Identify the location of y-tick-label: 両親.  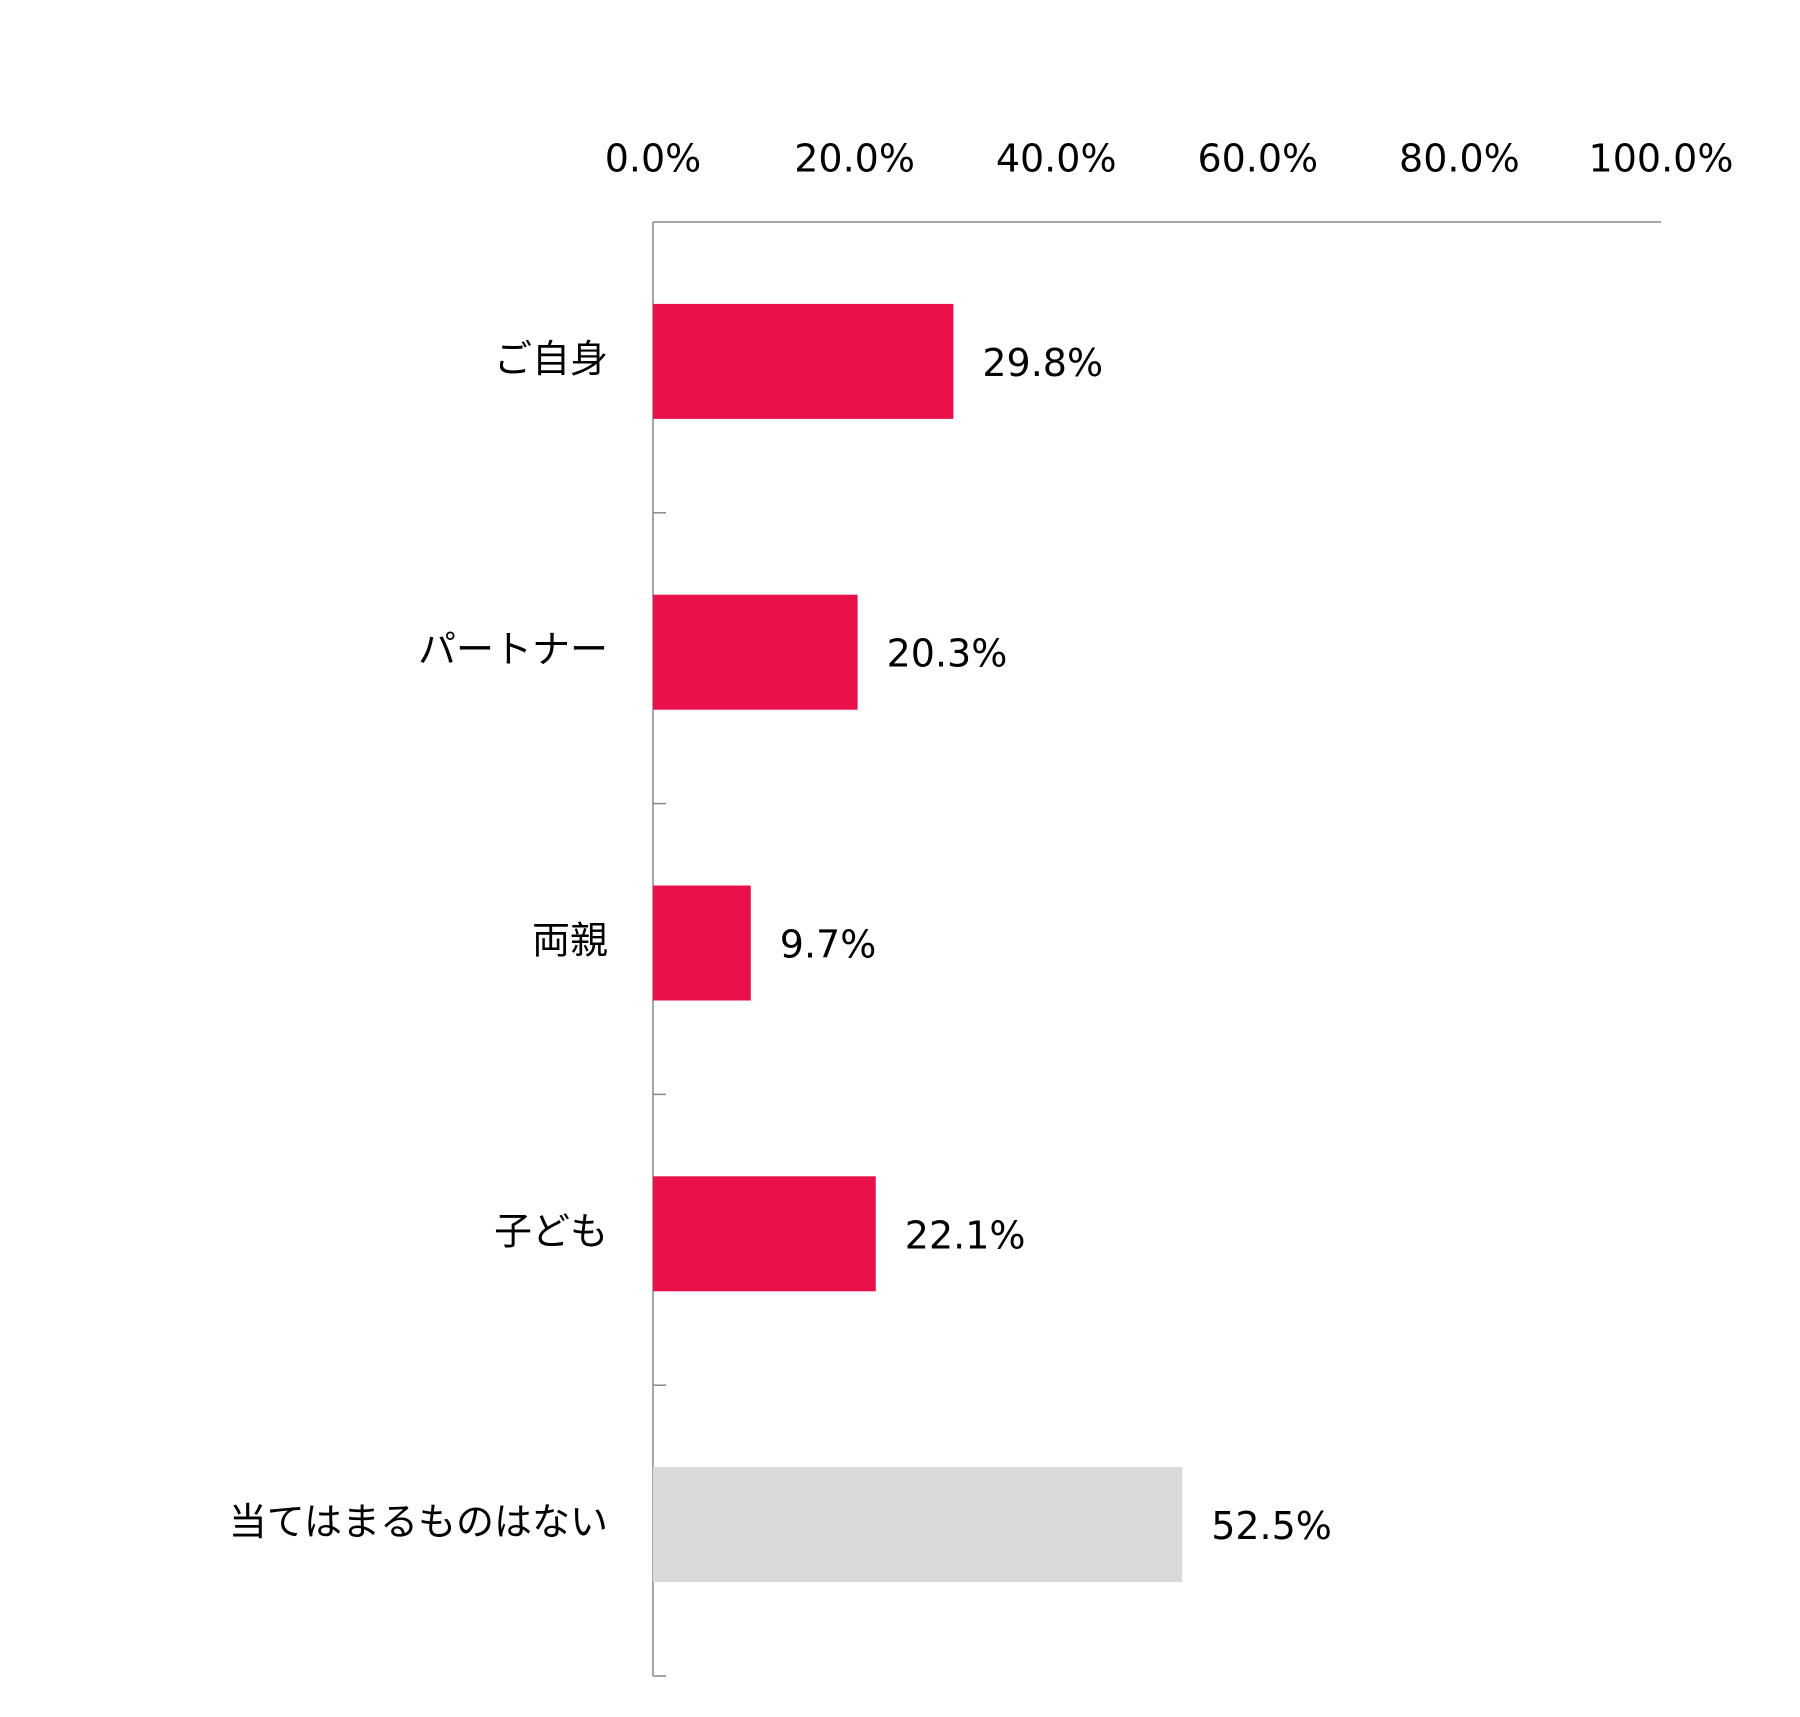
(570, 941).